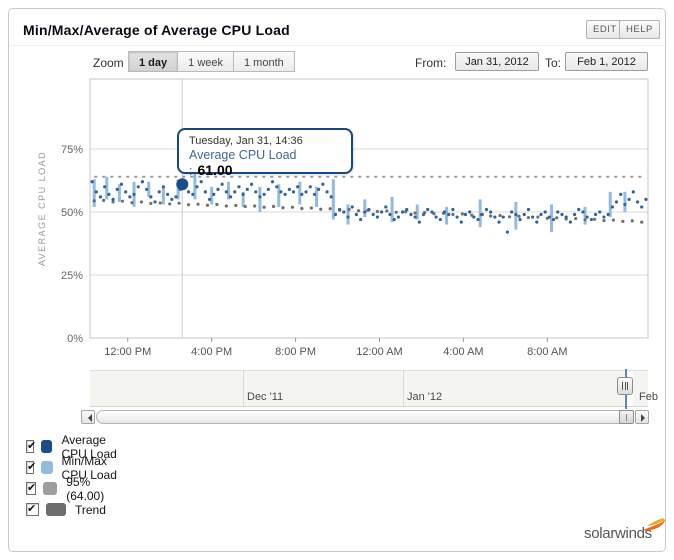 The image size is (674, 560). Describe the element at coordinates (605, 29) in the screenshot. I see `edit-button: EDIT` at that location.